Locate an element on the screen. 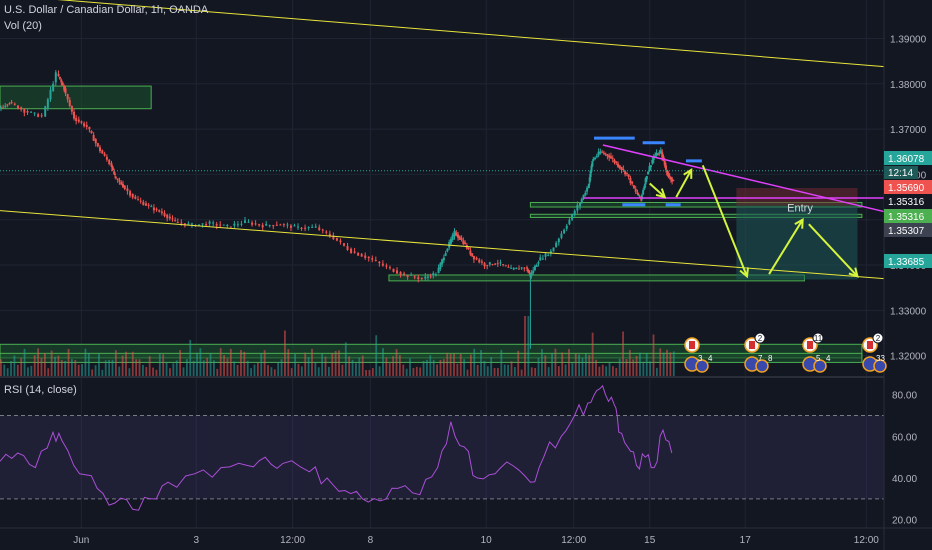 The width and height of the screenshot is (932, 550). wedge-top is located at coordinates (743, 178).